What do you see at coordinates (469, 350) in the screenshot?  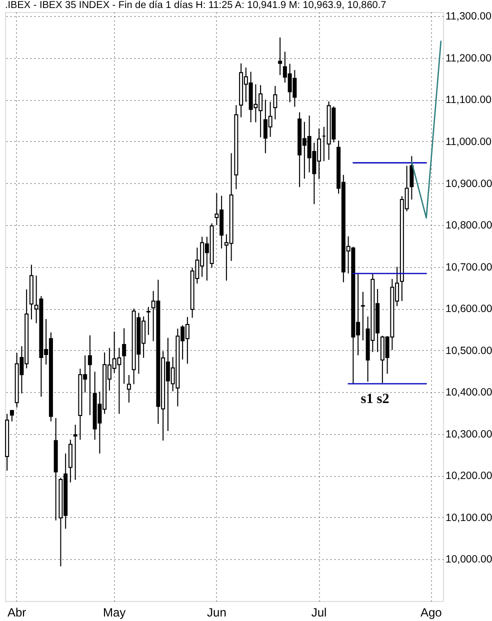 I see `y-tick-label: 10,500.00` at bounding box center [469, 350].